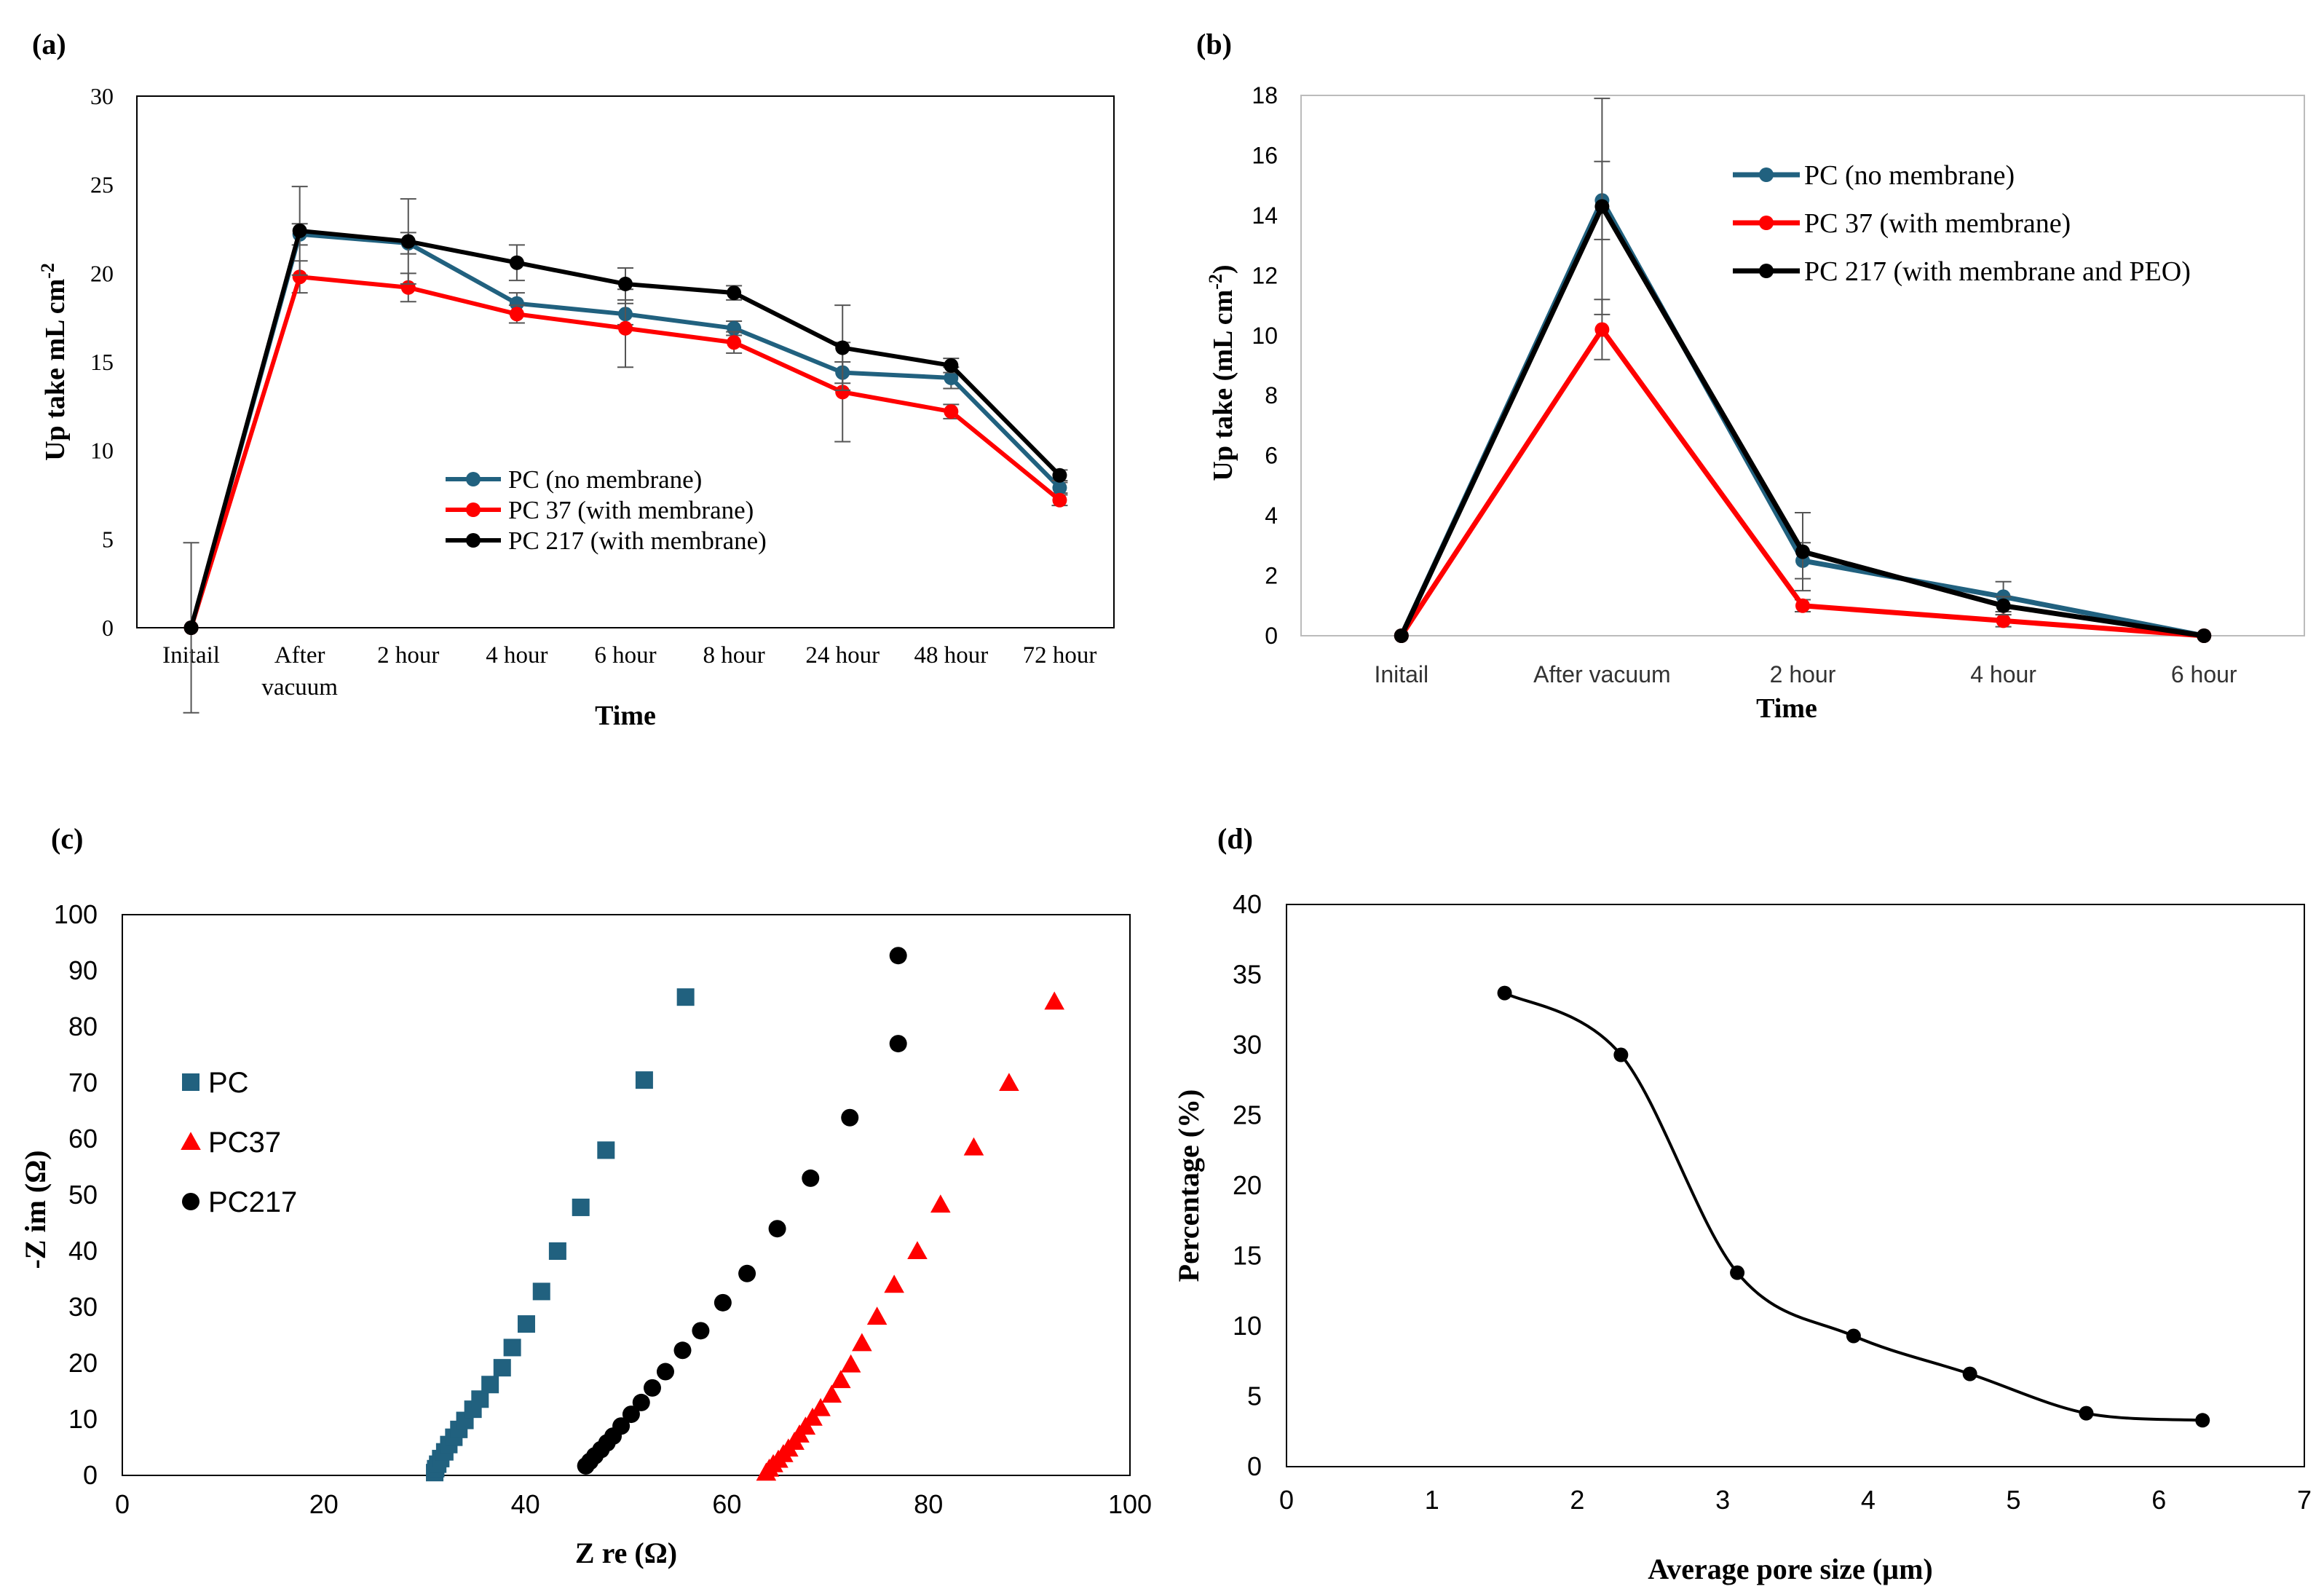 The image size is (2324, 1589). Describe the element at coordinates (625, 716) in the screenshot. I see `x-axis-title: Time` at that location.